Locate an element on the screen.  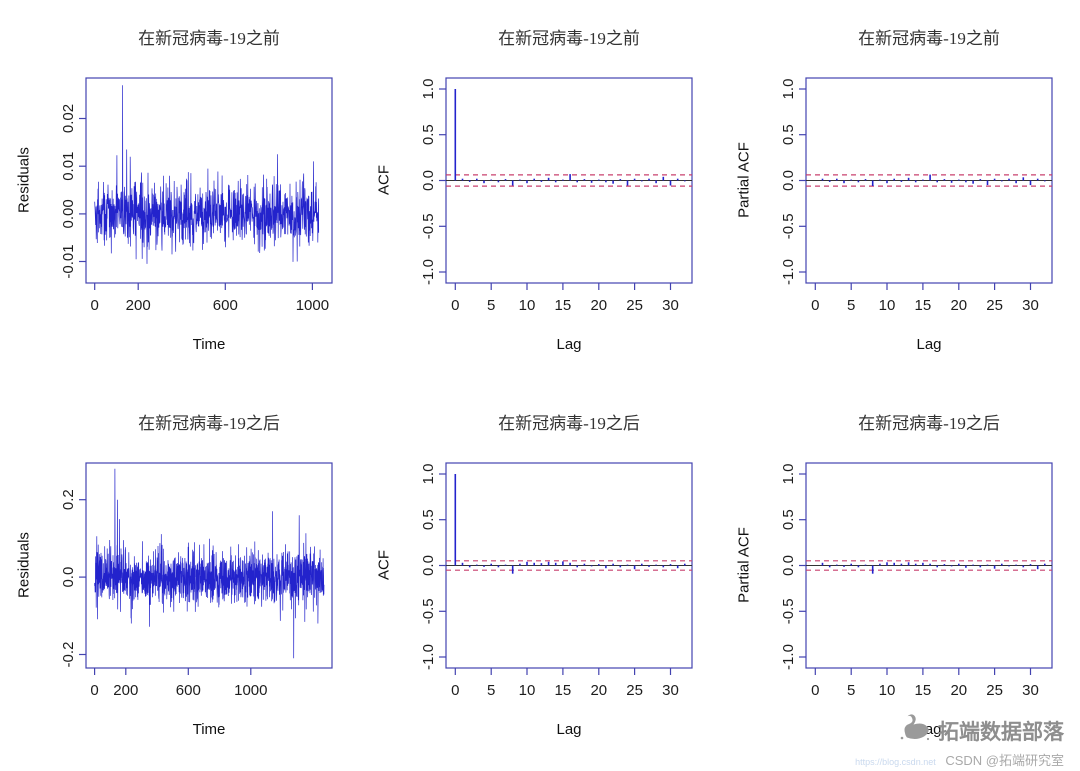
svg-text: 0.2 is located at coordinates (68, 499).